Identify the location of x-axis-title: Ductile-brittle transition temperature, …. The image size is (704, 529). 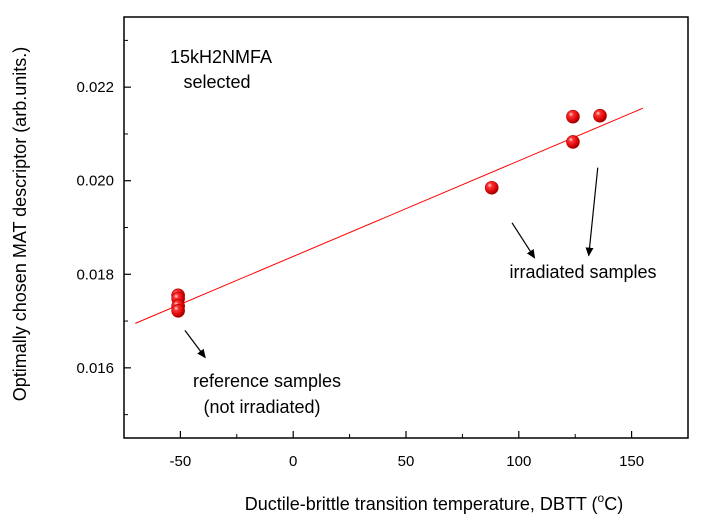
(434, 502).